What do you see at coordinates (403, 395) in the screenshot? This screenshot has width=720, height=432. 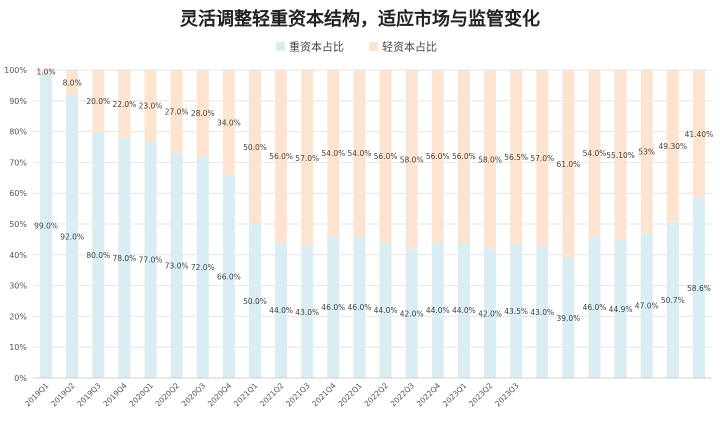 I see `x-tick-label: 2022Q3` at bounding box center [403, 395].